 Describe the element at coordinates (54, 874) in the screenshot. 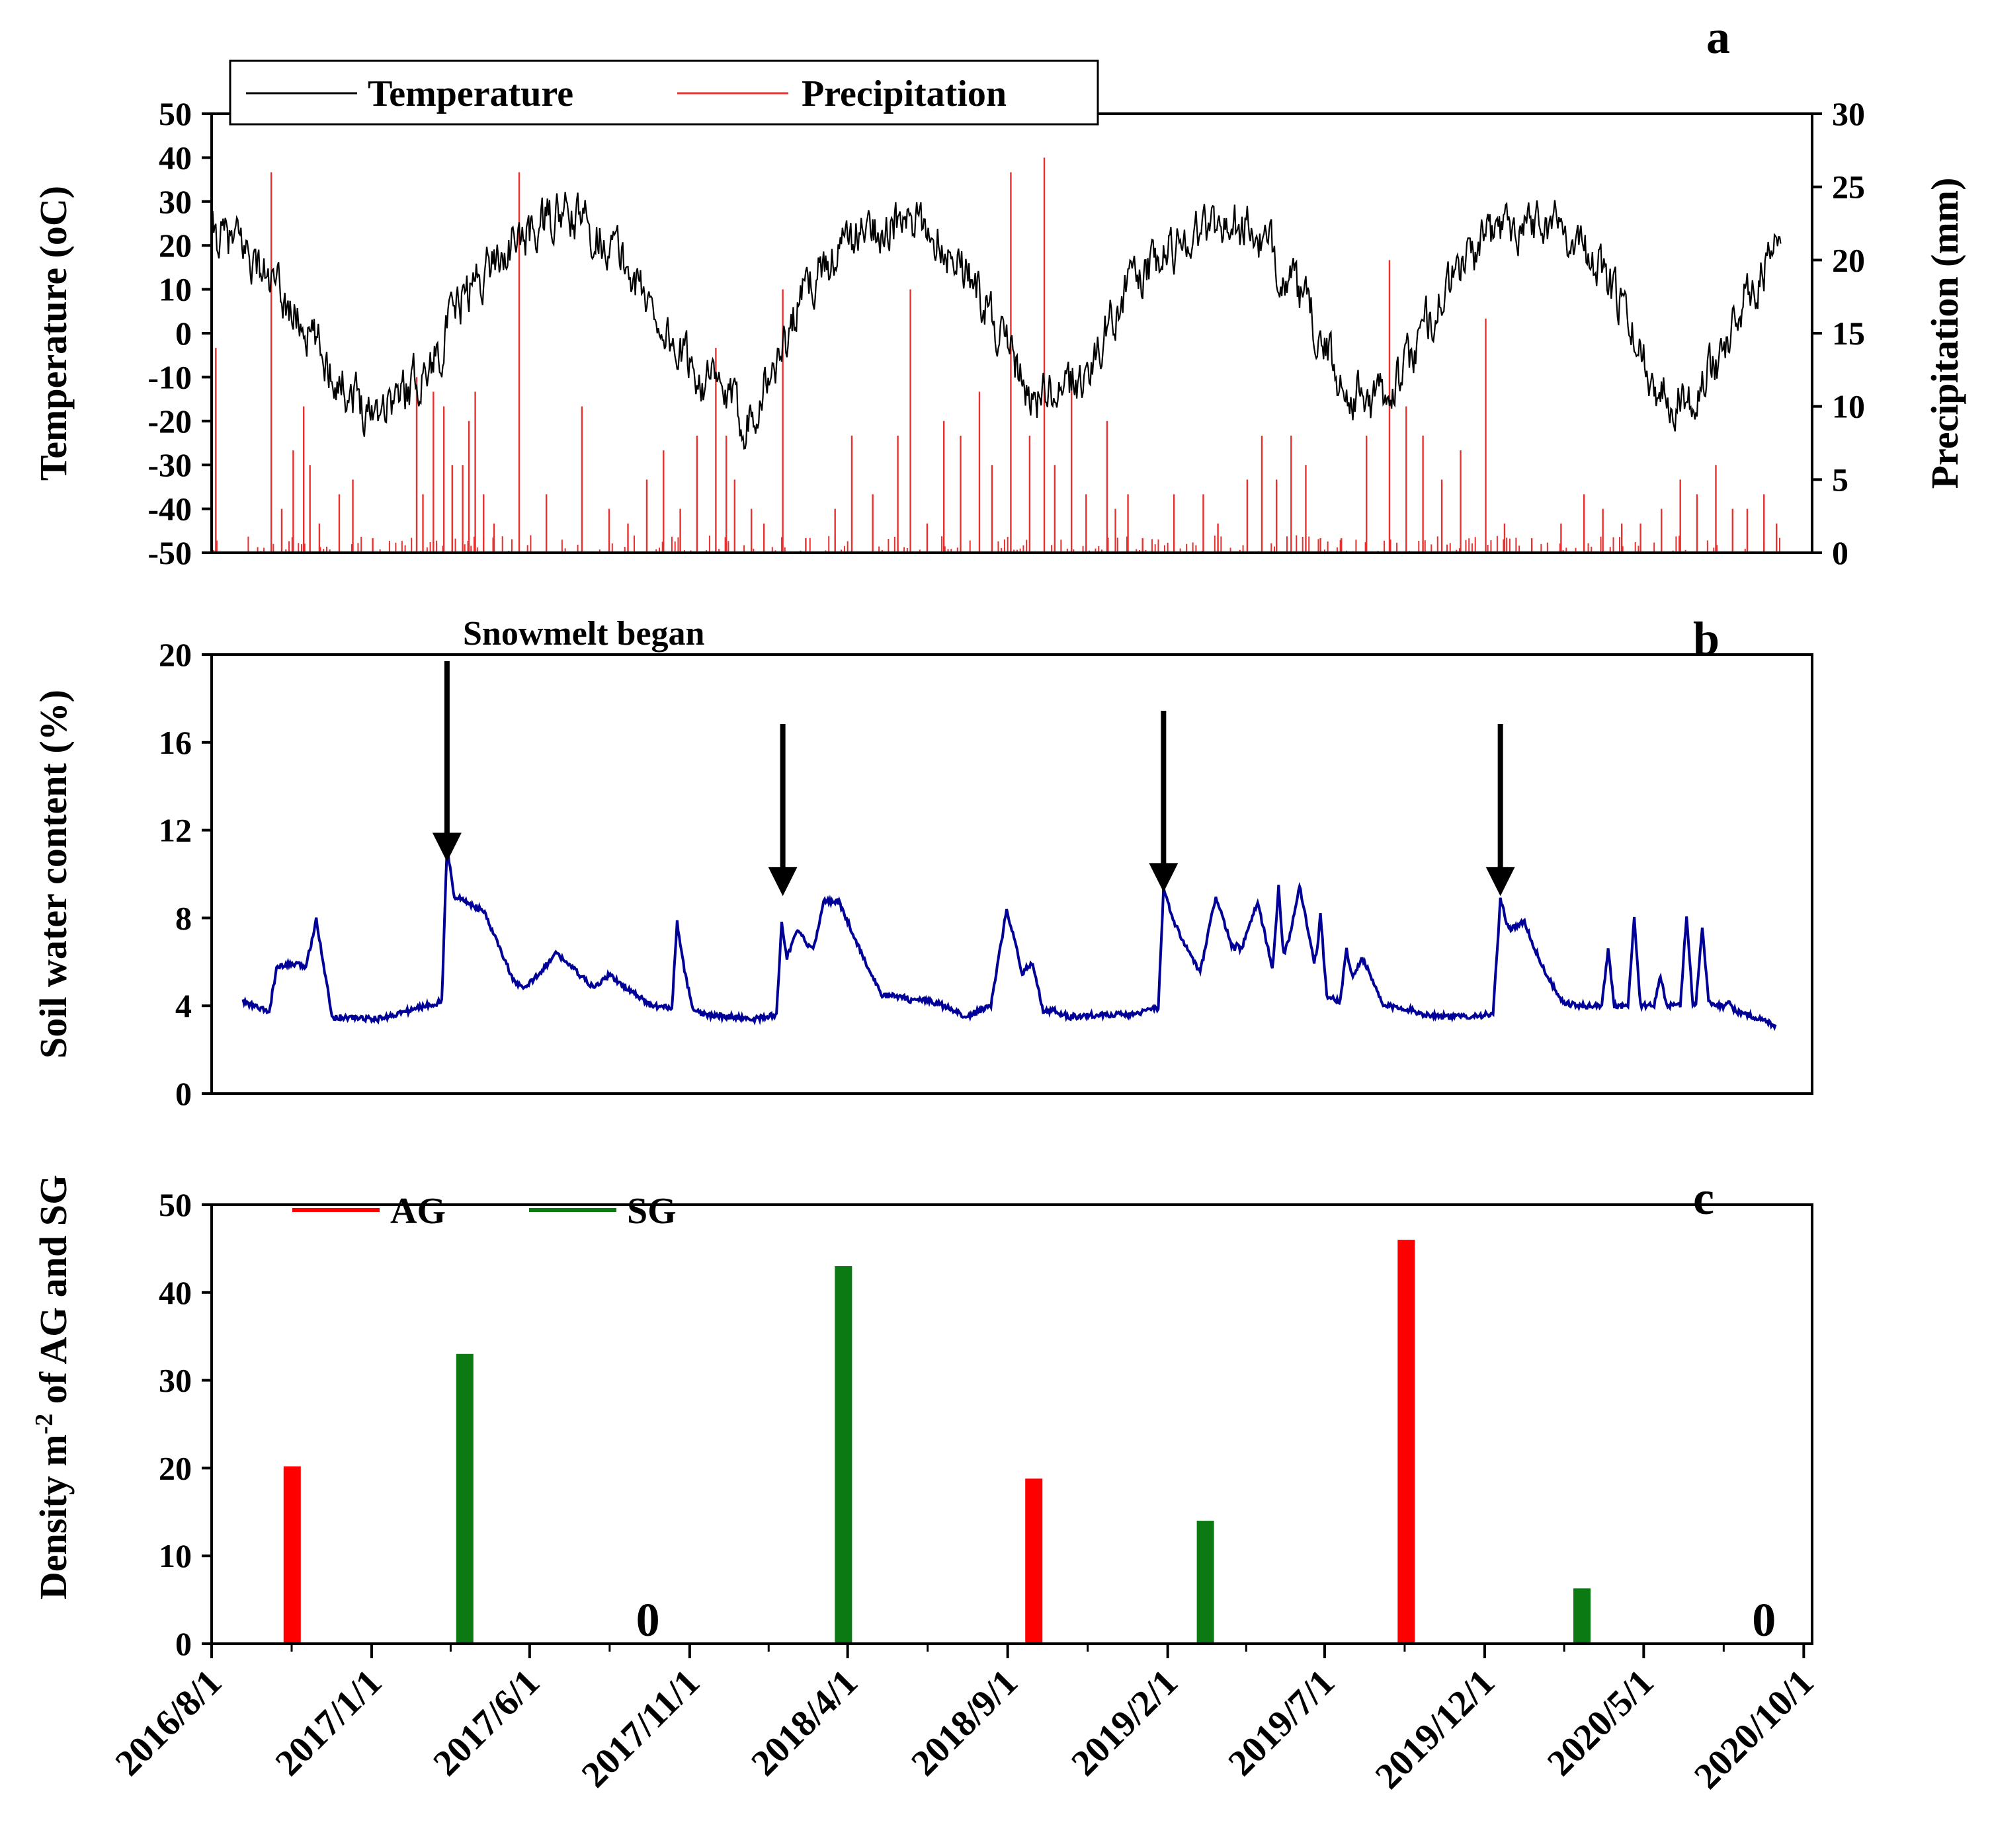

I see `panel-b-ylabel: Soil water content (%)` at that location.